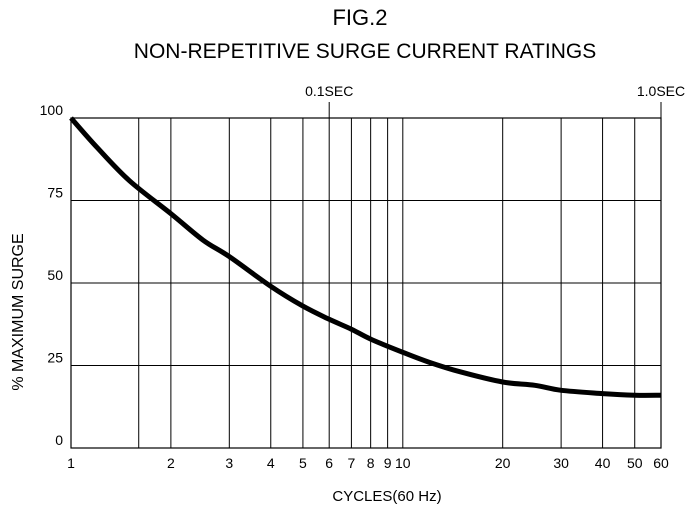 The height and width of the screenshot is (511, 697). What do you see at coordinates (329, 91) in the screenshot?
I see `top-annotation: 0.1SEC` at bounding box center [329, 91].